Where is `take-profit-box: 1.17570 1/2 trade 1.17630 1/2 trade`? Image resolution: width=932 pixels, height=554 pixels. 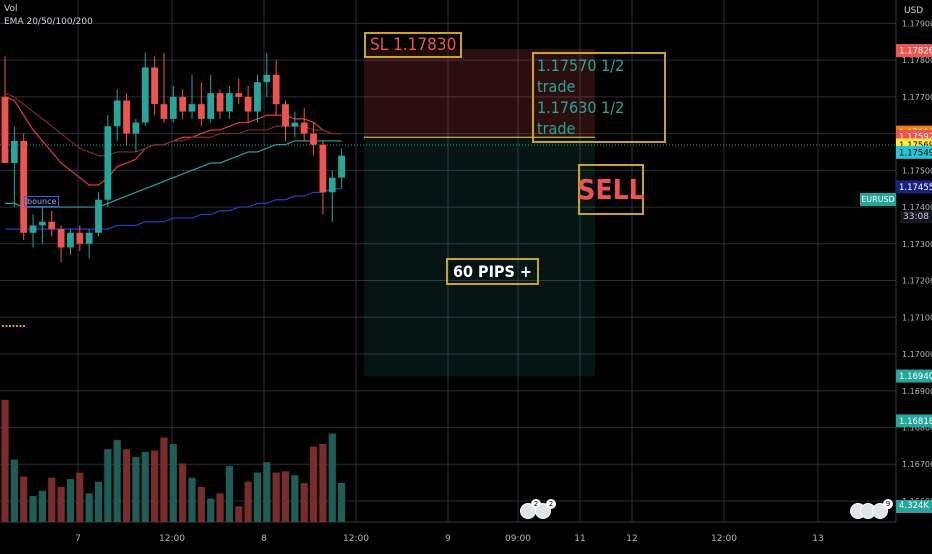 take-profit-box: 1.17570 1/2 trade 1.17630 1/2 trade is located at coordinates (599, 97).